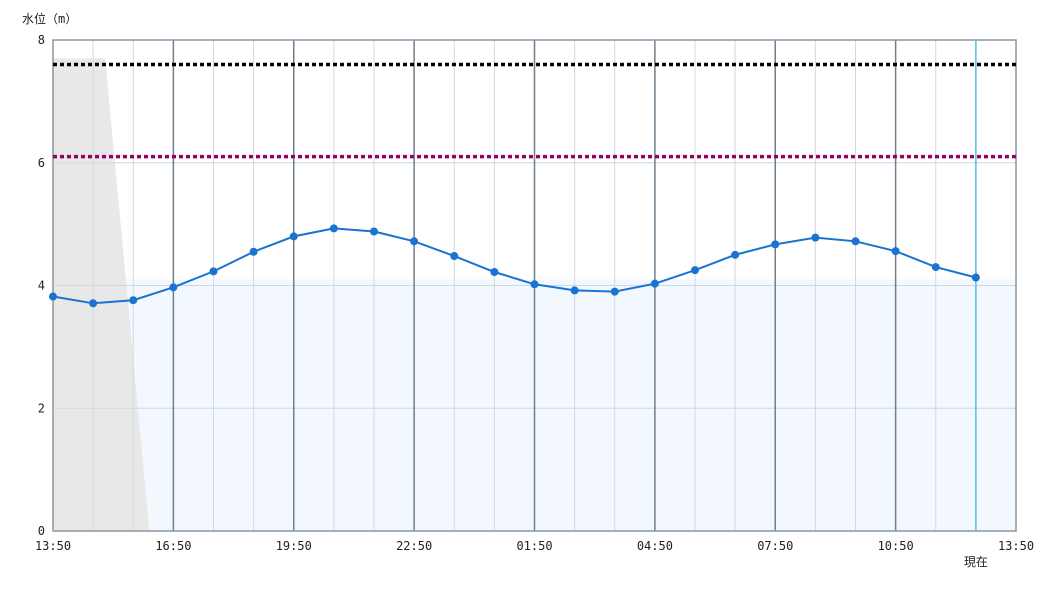 This screenshot has height=600, width=1050. I want to click on x-tick-label: 01:50, so click(534, 546).